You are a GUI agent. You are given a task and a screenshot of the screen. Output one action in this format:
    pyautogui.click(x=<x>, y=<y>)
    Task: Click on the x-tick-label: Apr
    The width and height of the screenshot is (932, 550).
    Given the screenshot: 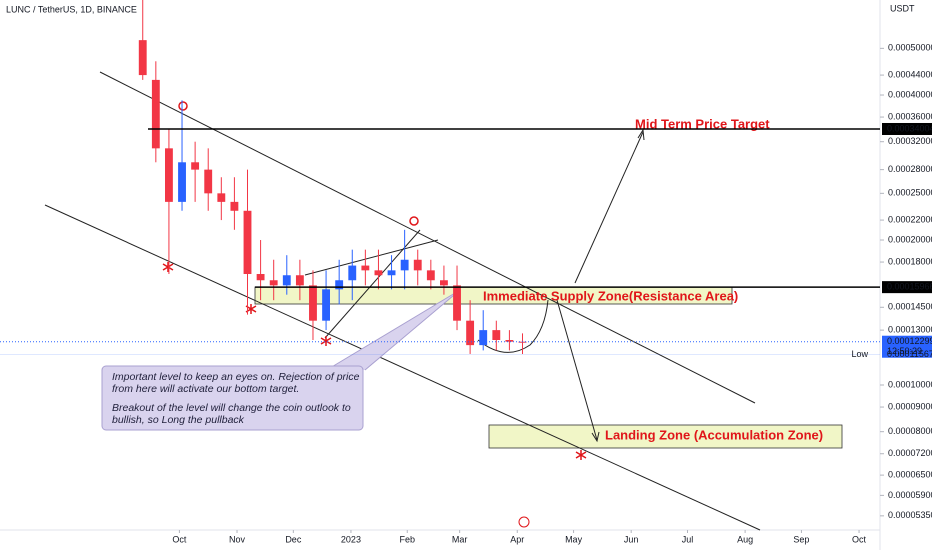 What is the action you would take?
    pyautogui.click(x=517, y=539)
    